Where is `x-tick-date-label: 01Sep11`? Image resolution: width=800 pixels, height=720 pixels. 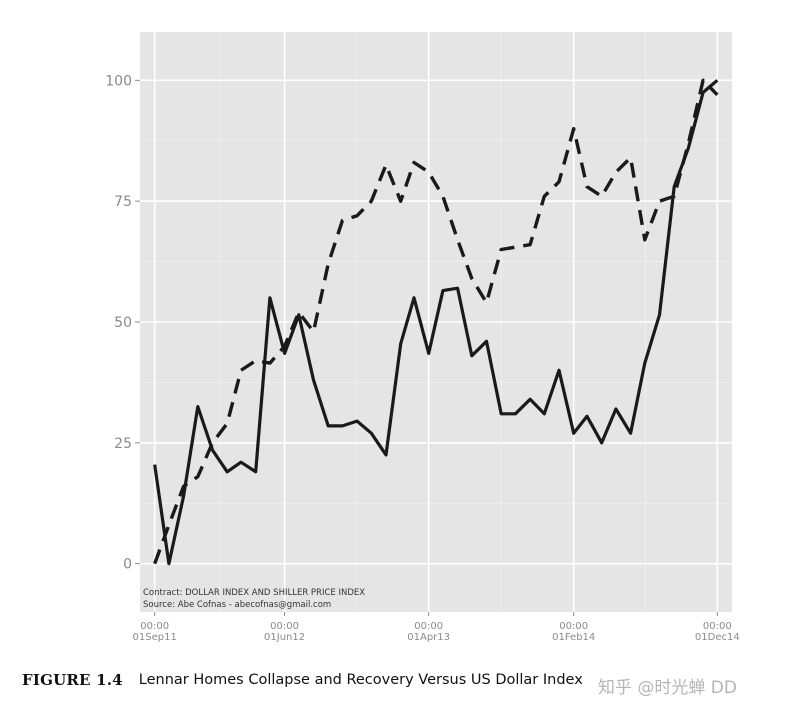
x-tick-date-label: 01Sep11 is located at coordinates (155, 637).